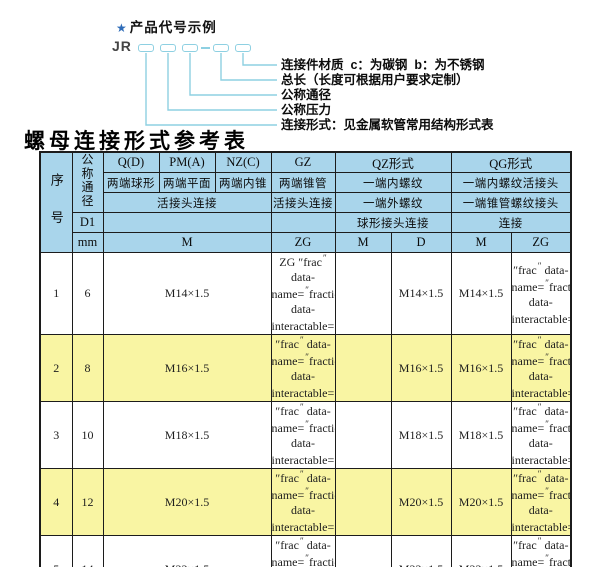 This screenshot has width=600, height=567. I want to click on callout-total-length: 总长（长度可根据用户要求定制）, so click(375, 80).